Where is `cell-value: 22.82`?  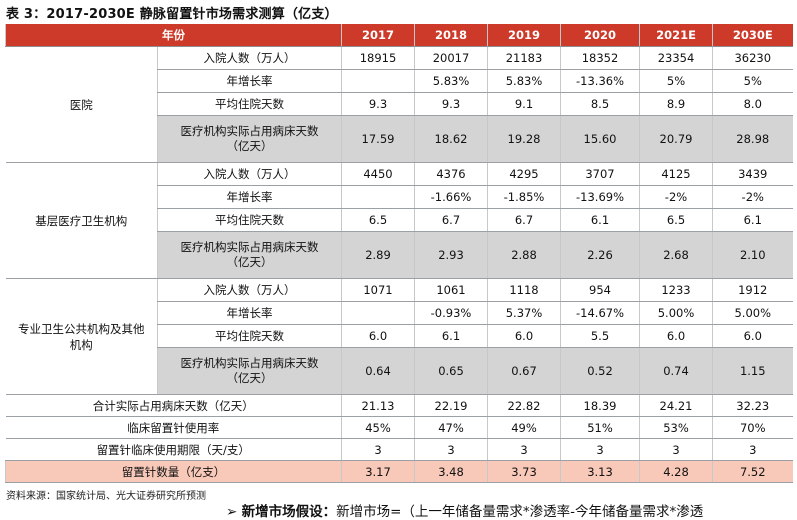
cell-value: 22.82 is located at coordinates (524, 405).